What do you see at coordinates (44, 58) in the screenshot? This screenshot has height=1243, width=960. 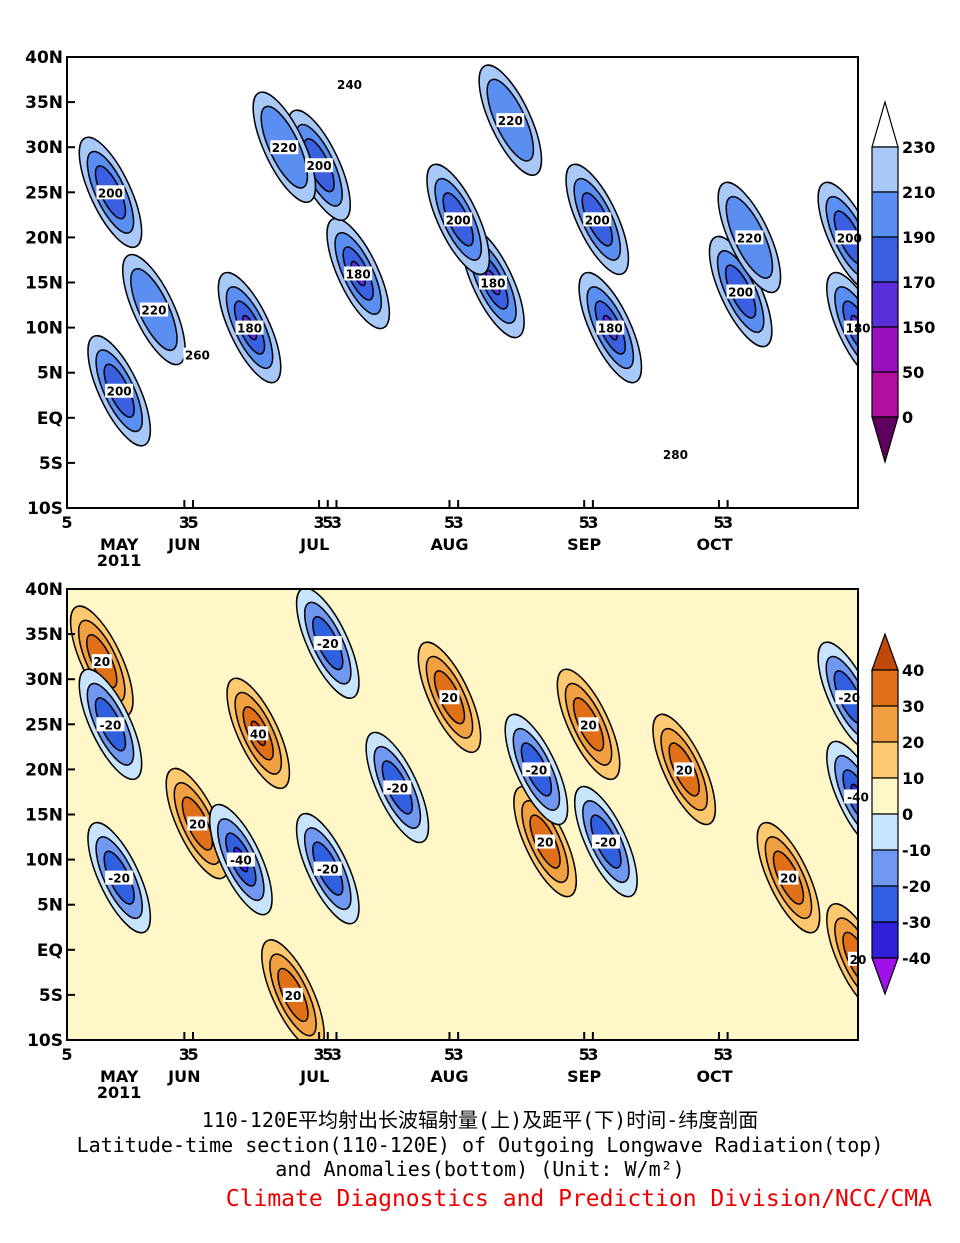 I see `y-tick-label: 40N` at bounding box center [44, 58].